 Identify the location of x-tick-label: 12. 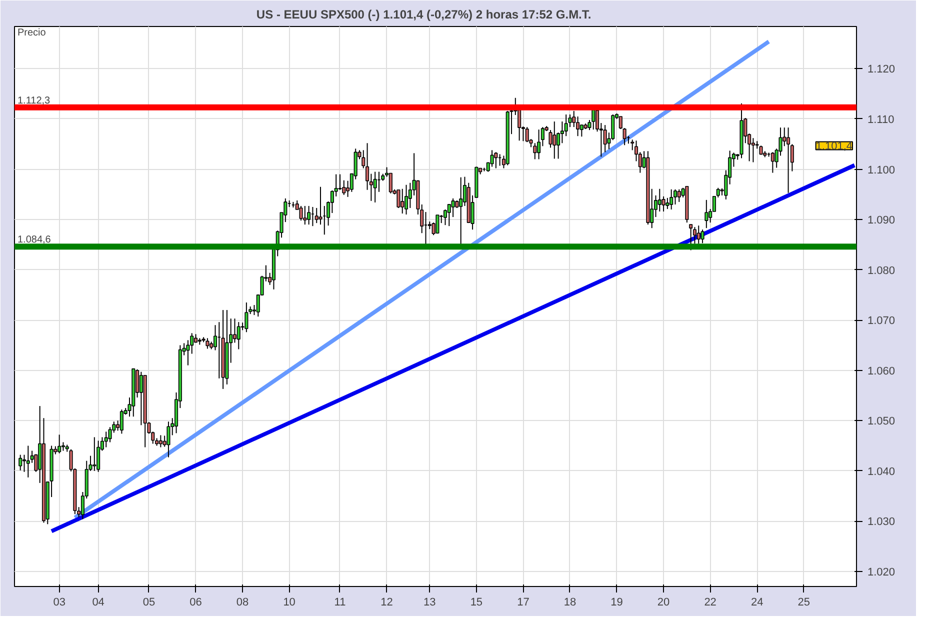
(386, 602).